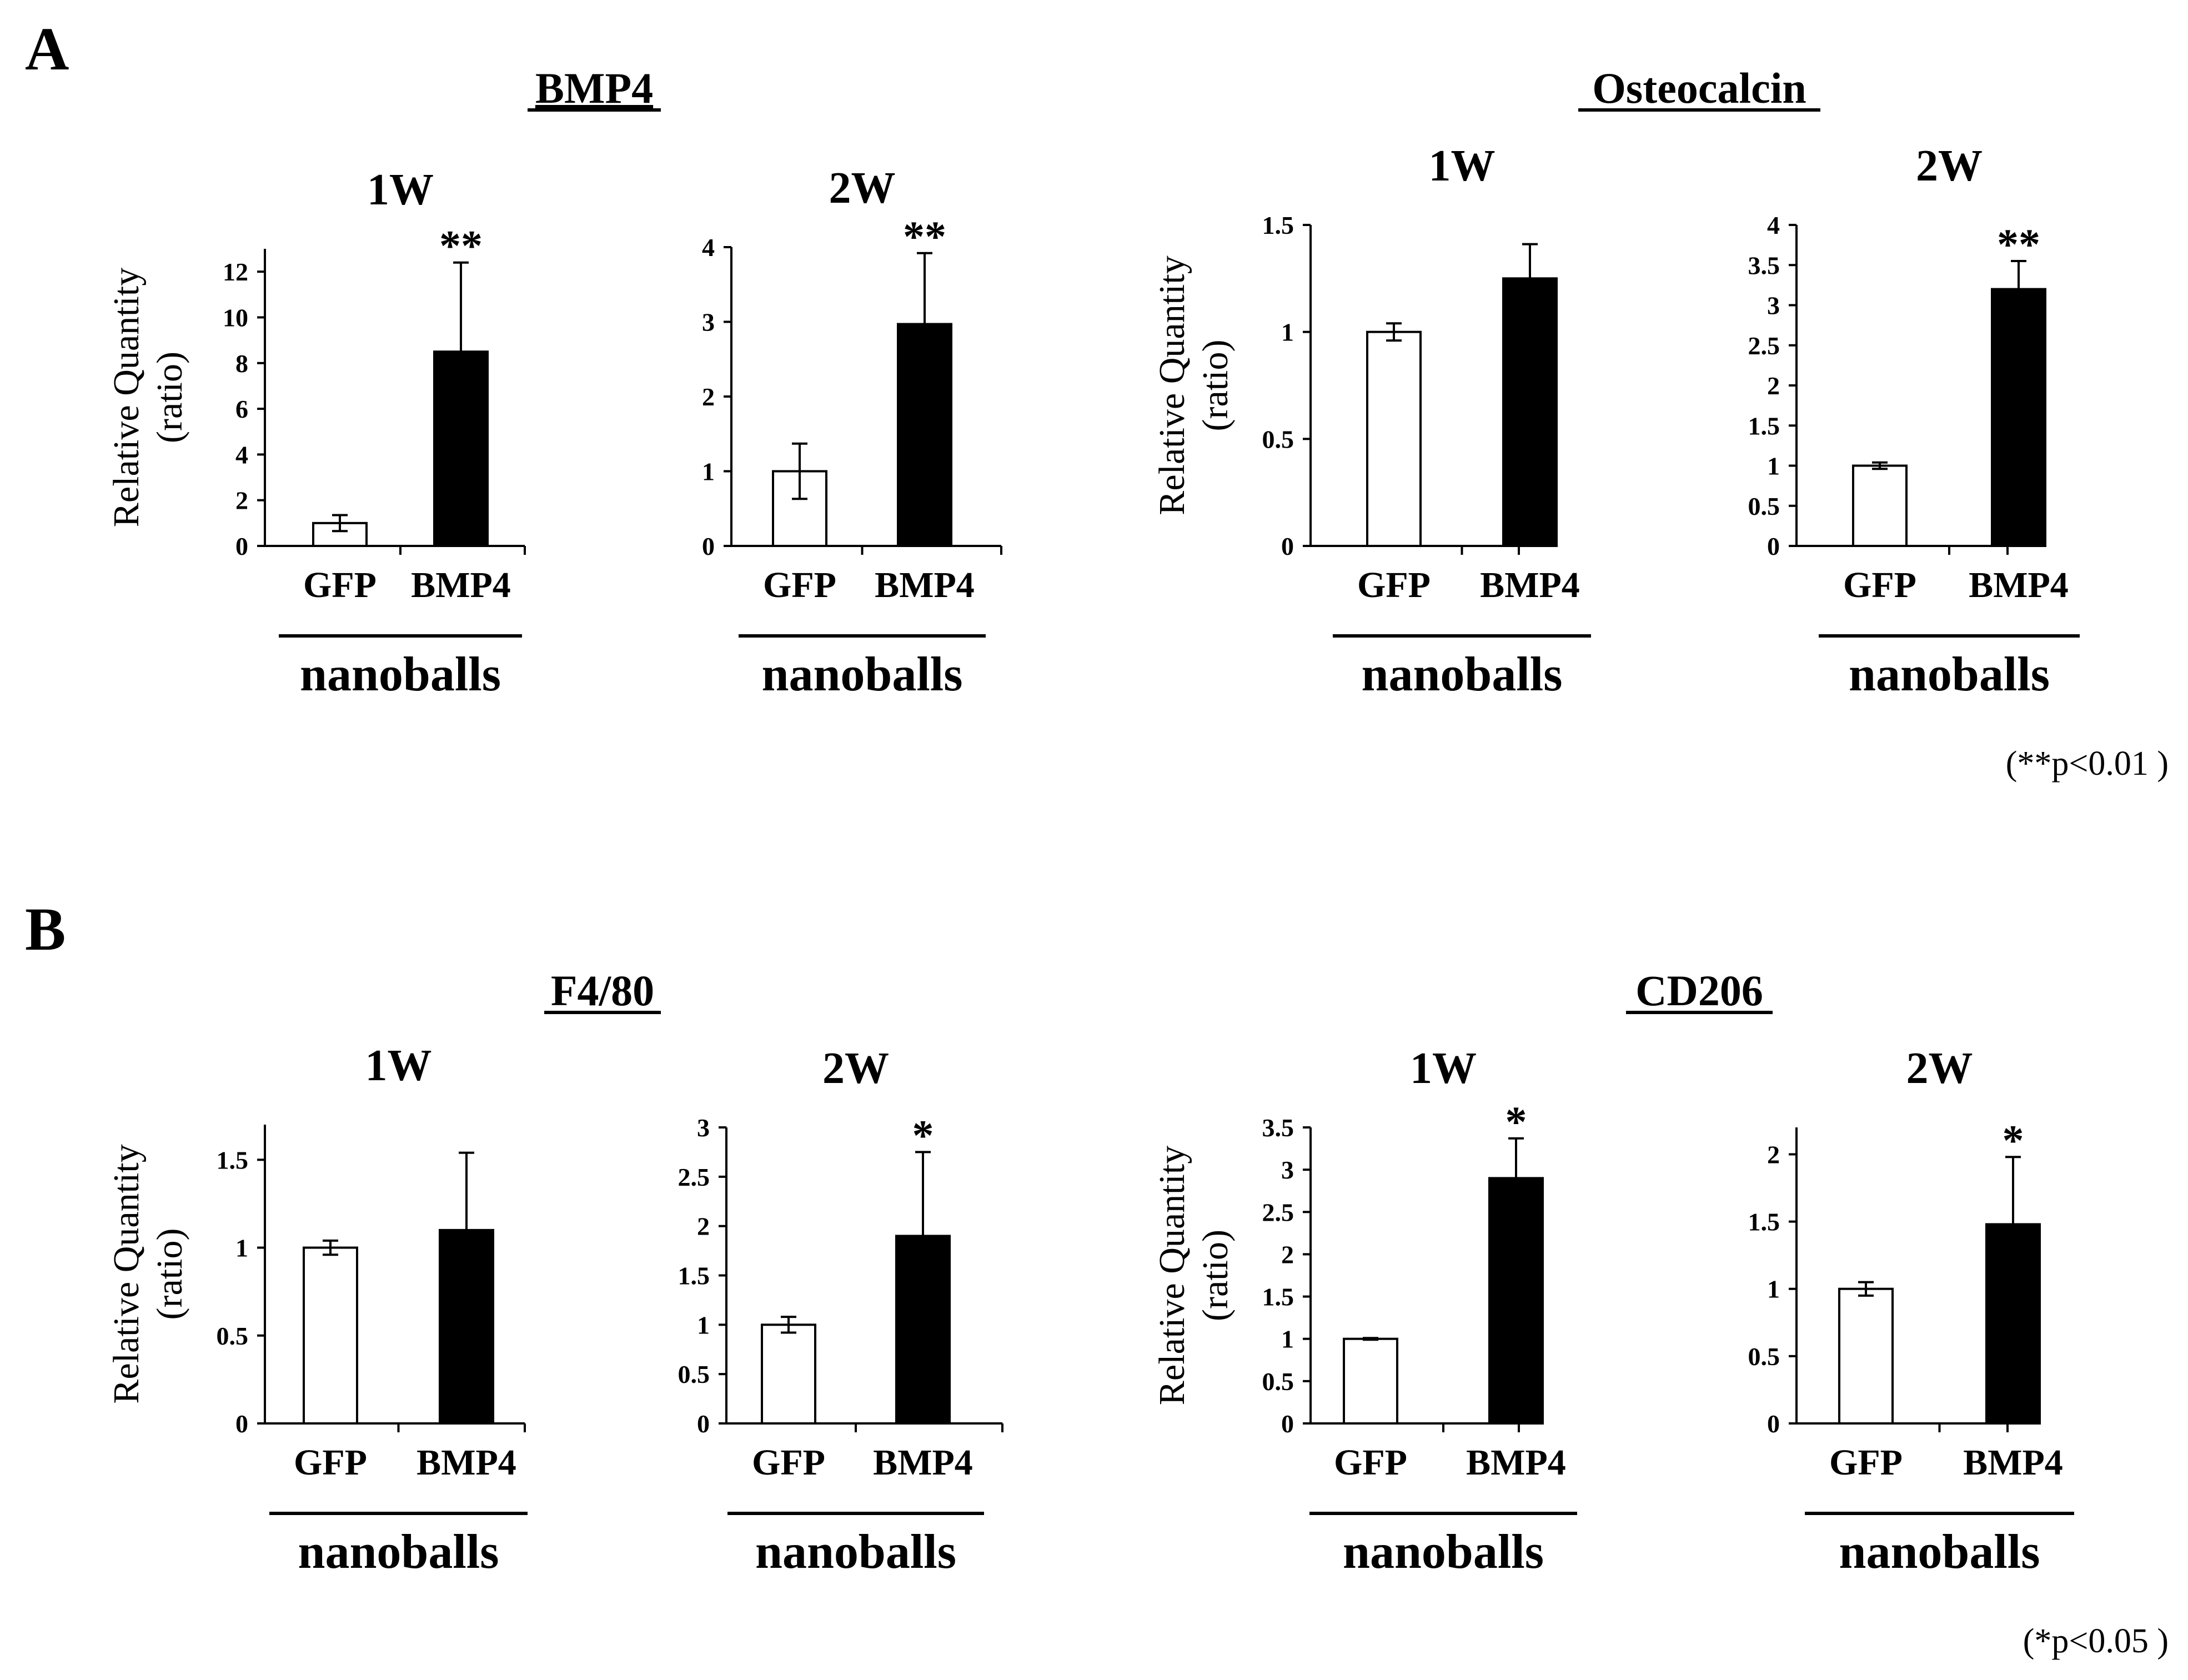  I want to click on gene-title-bmp4: BMP4, so click(594, 88).